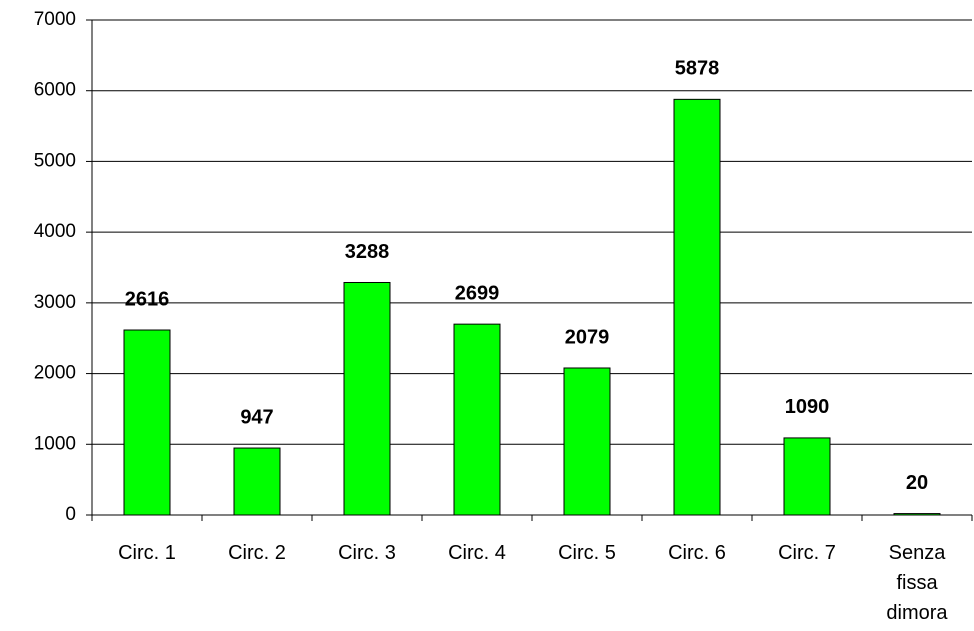 The image size is (974, 631). I want to click on value-label: 947, so click(256, 417).